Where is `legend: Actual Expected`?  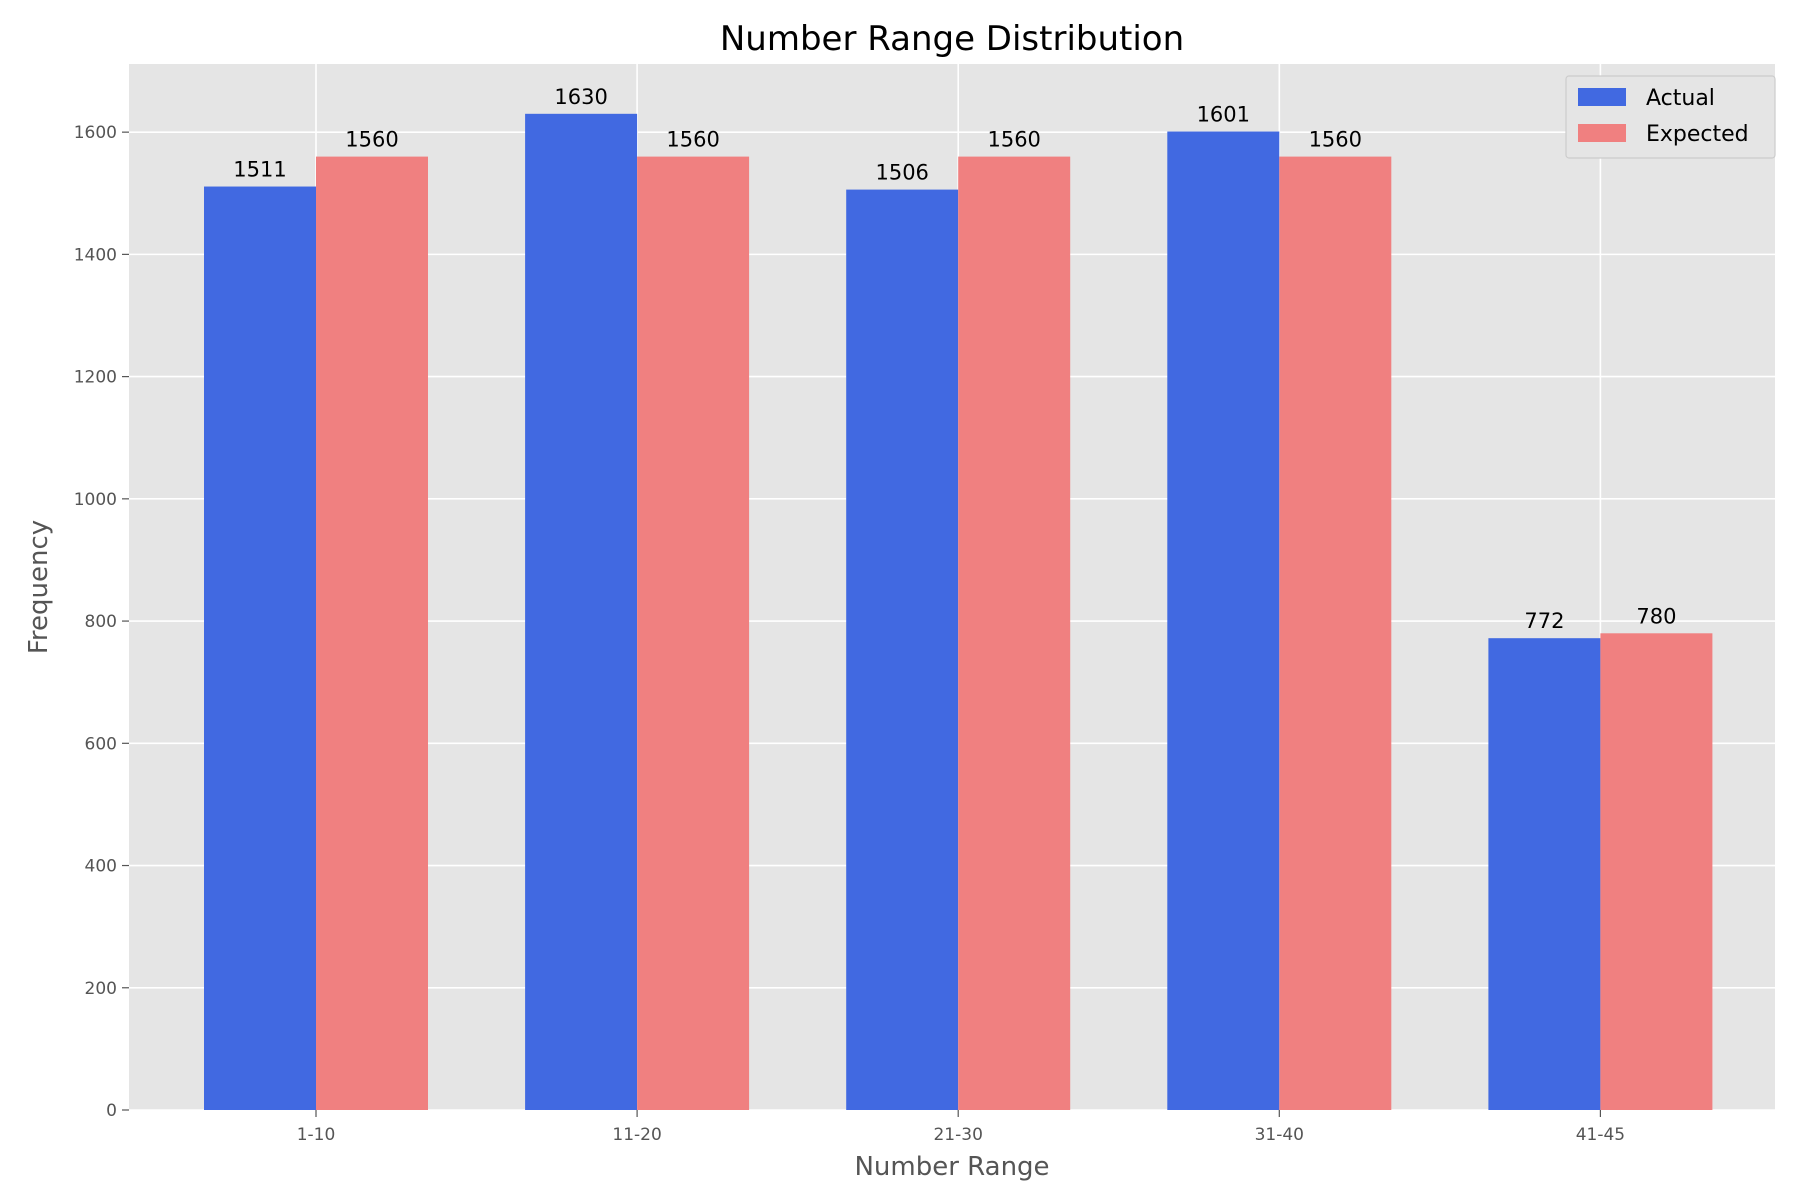 legend: Actual Expected is located at coordinates (1670, 117).